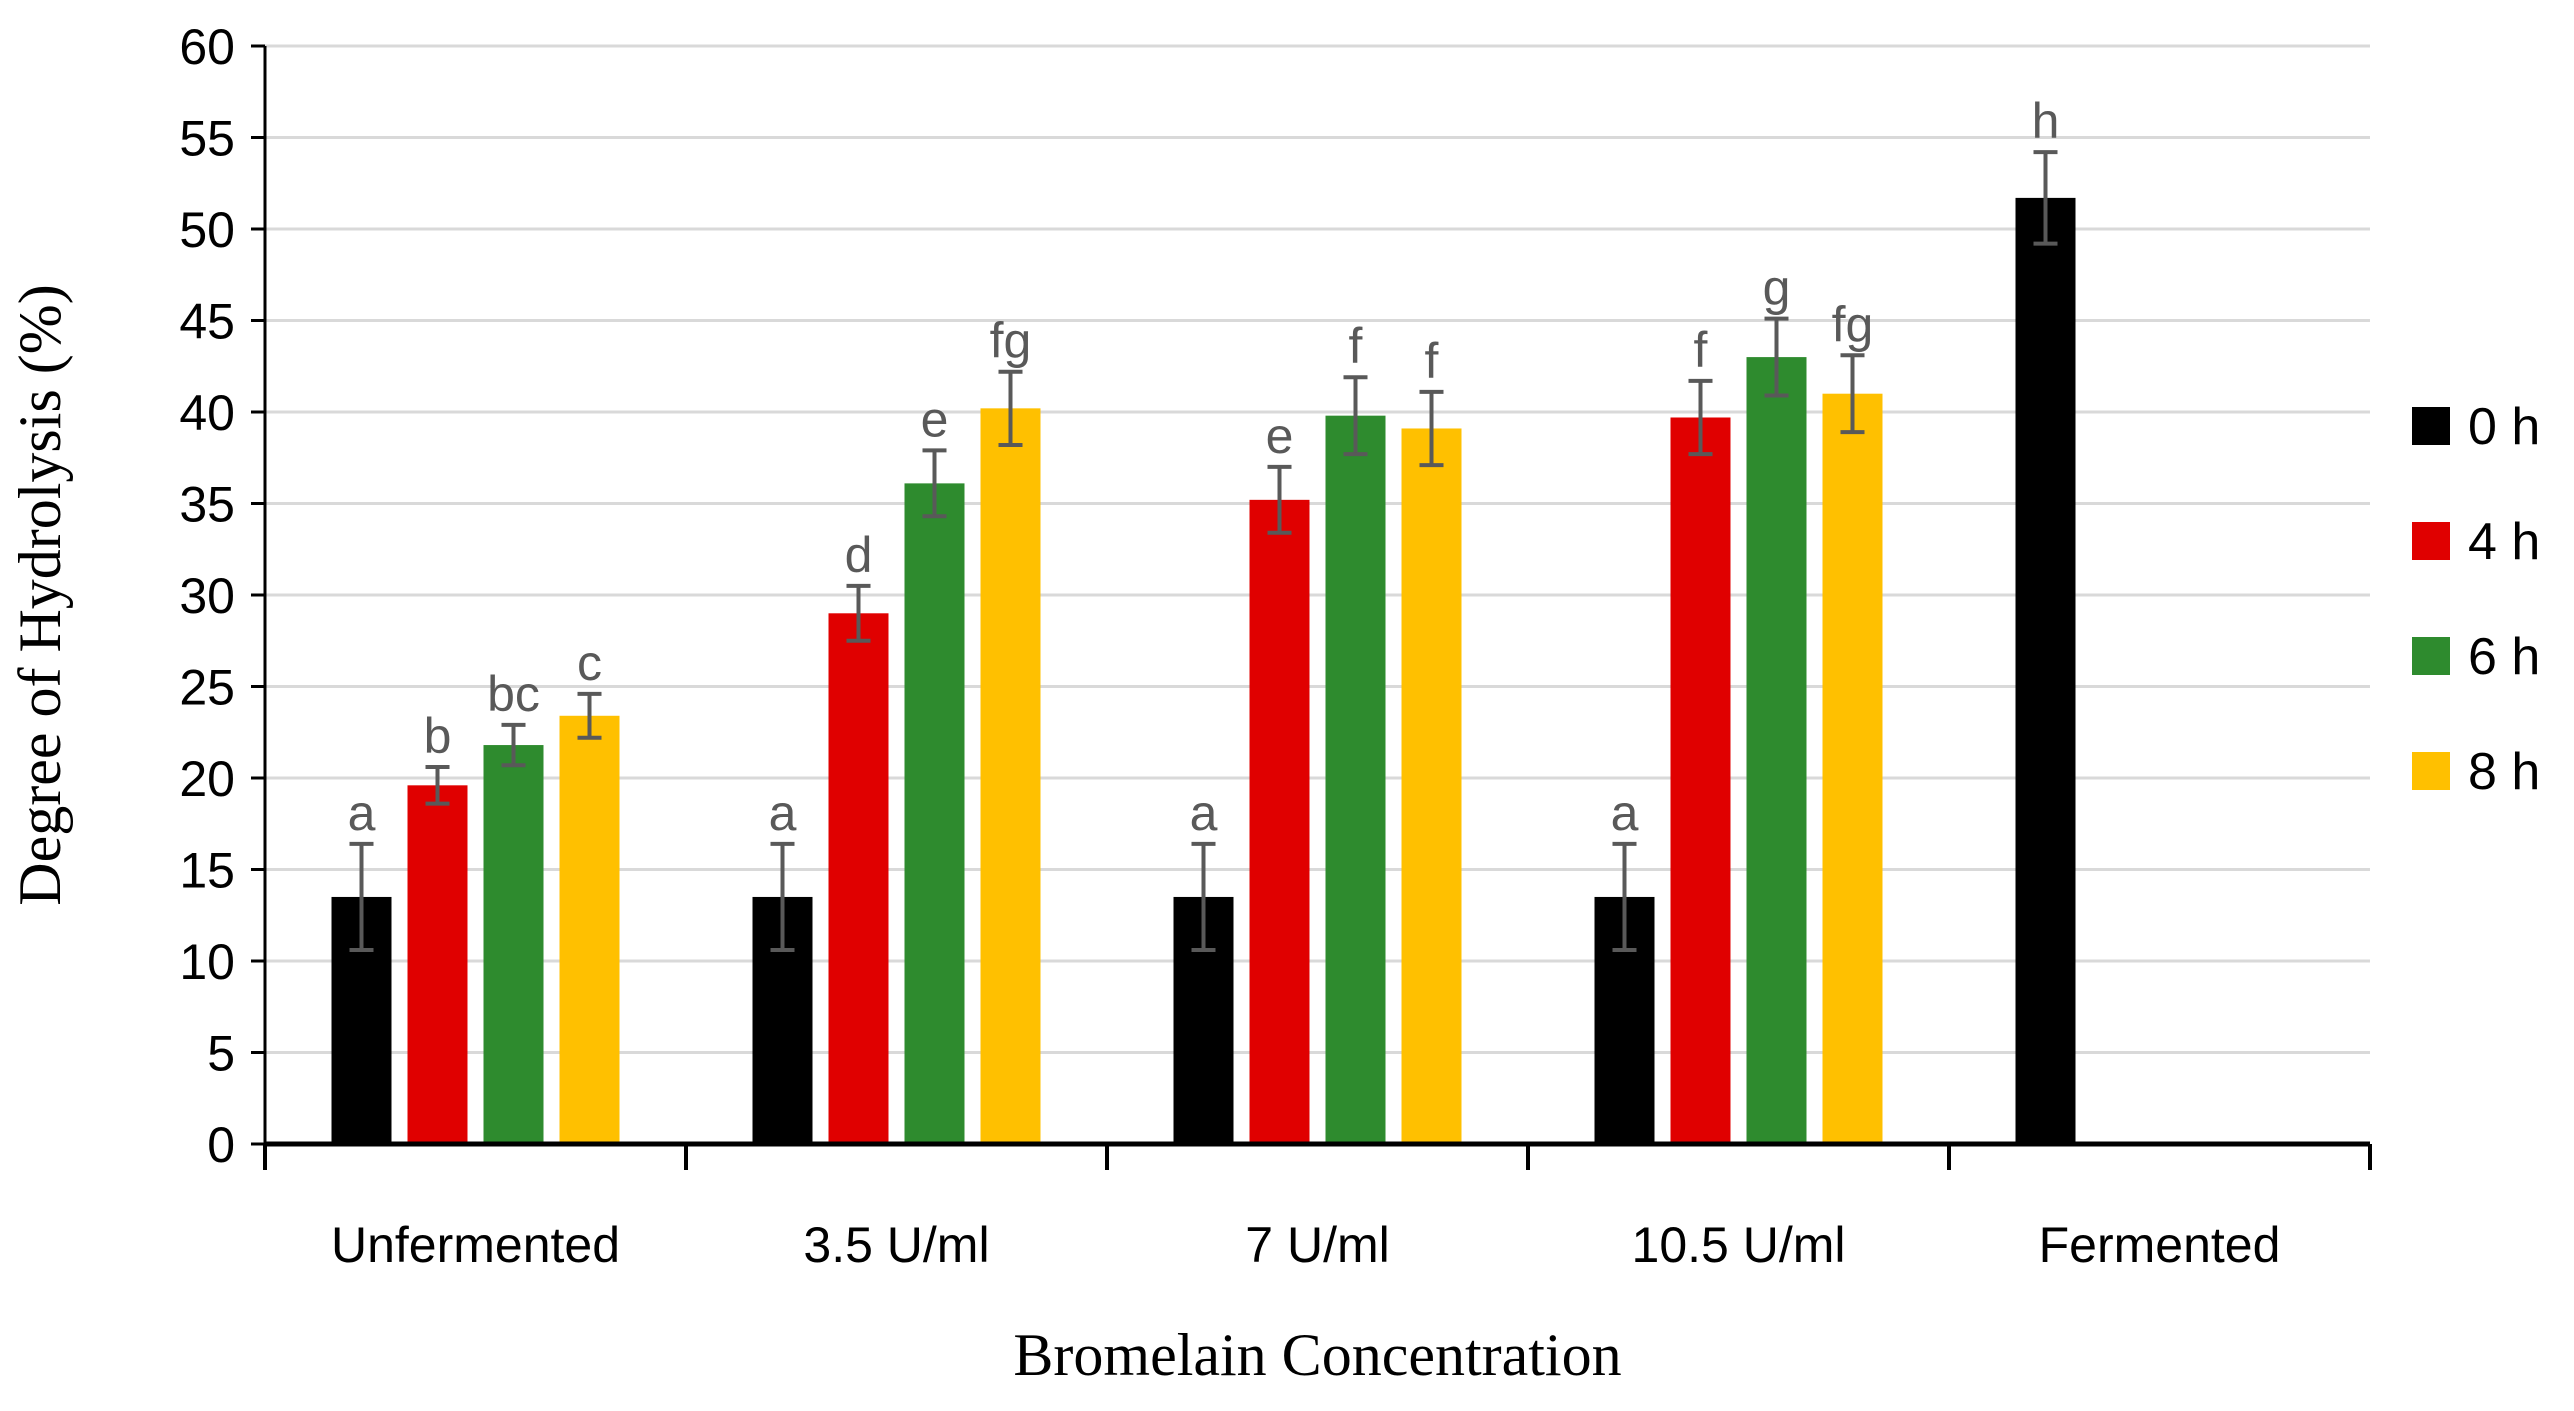 The height and width of the screenshot is (1411, 2574). What do you see at coordinates (207, 230) in the screenshot?
I see `y-tick-label: 50` at bounding box center [207, 230].